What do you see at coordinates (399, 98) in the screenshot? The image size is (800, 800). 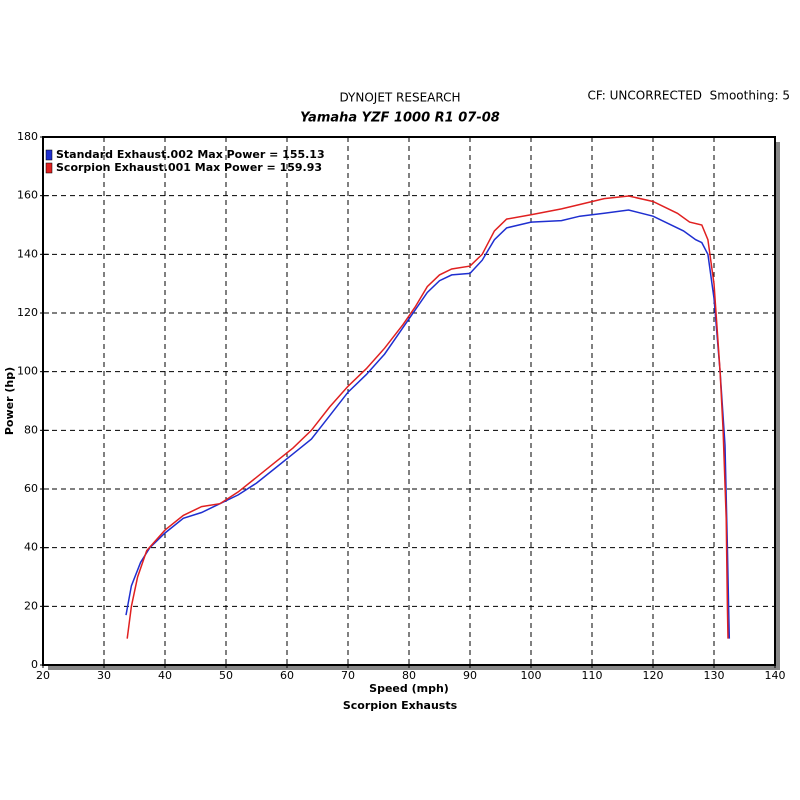 I see `chart-title: DYNOJET RESEARCH` at bounding box center [399, 98].